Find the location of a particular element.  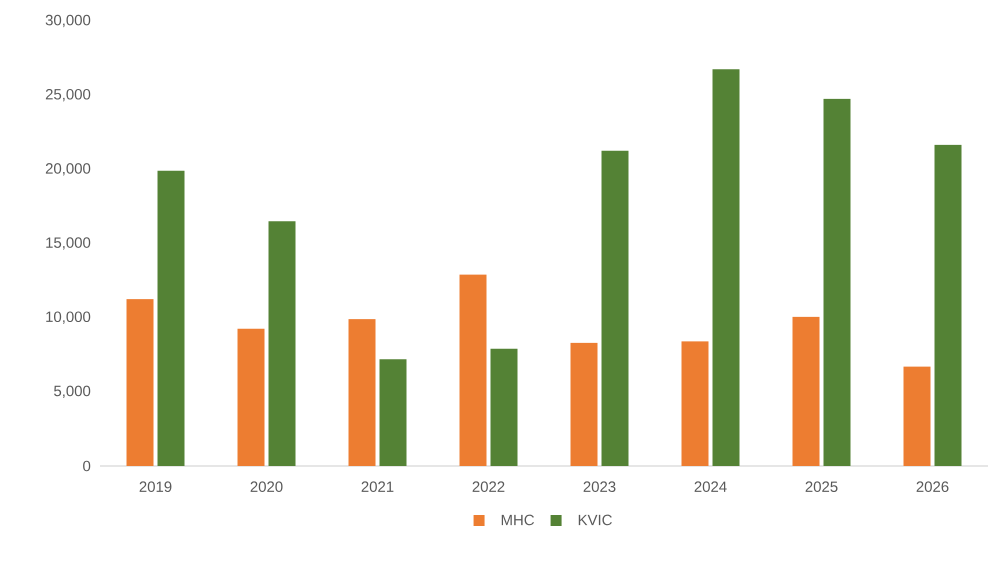

y-tick-label: 25,000 is located at coordinates (68, 95).